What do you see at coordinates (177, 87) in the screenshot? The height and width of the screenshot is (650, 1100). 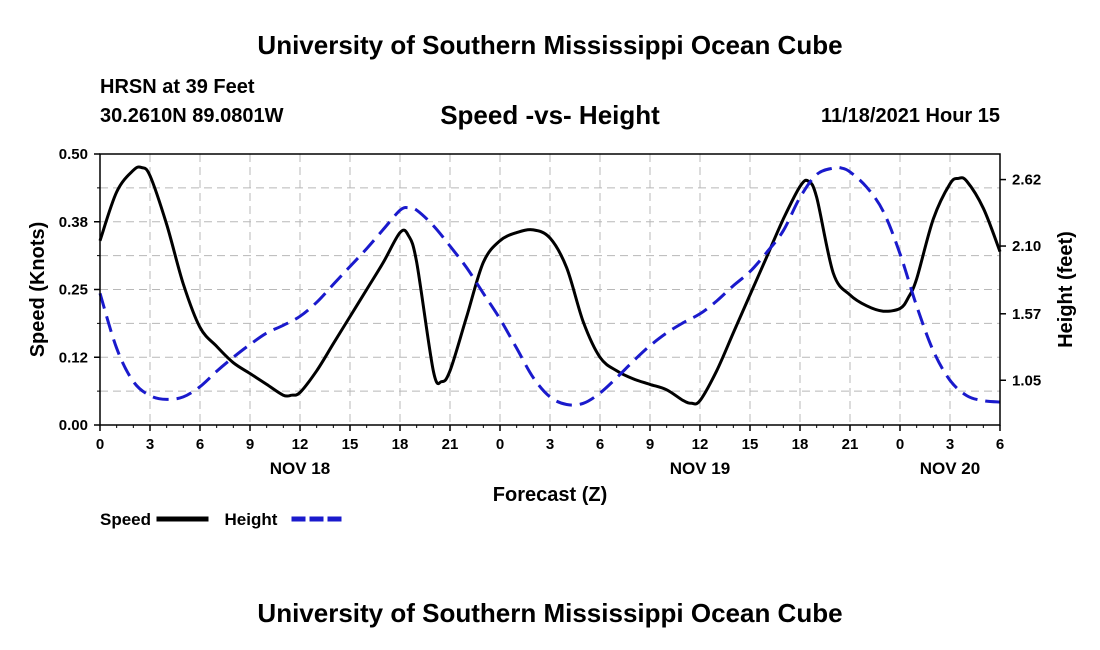 I see `station-name: HRSN at 39 Feet` at bounding box center [177, 87].